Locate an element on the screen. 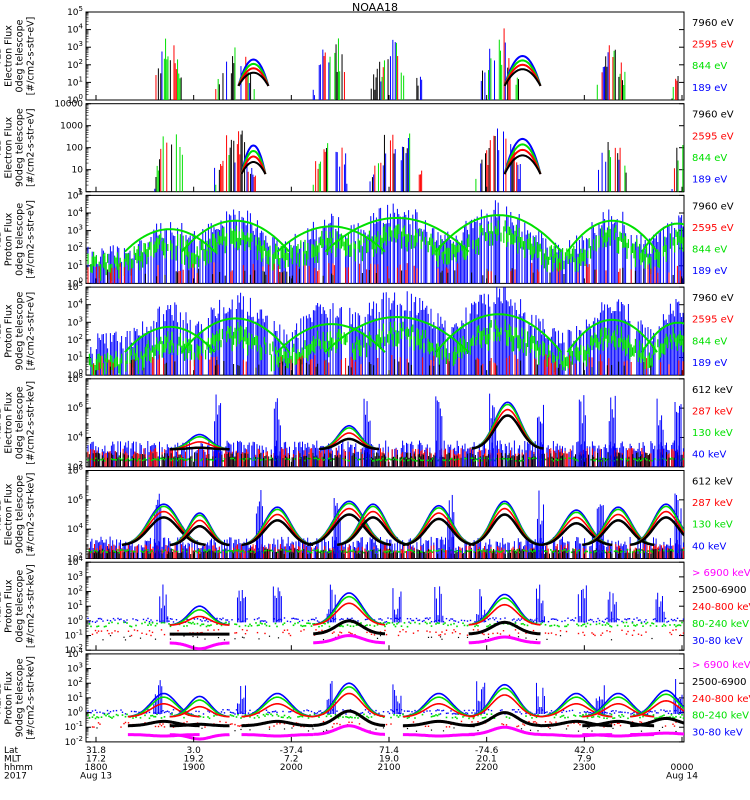 This screenshot has width=750, height=800. legend-entry: 189 eV is located at coordinates (709, 363).